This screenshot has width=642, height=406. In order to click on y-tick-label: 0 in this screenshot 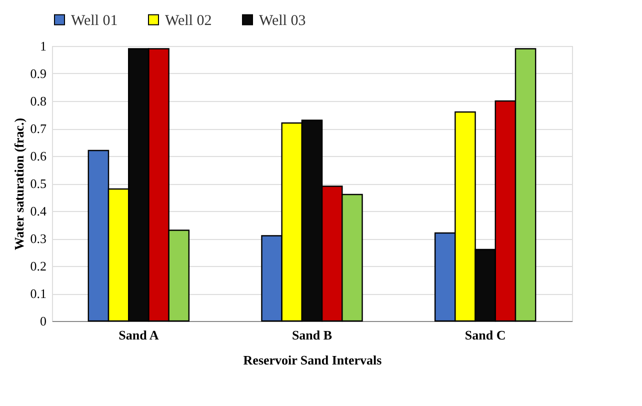, I will do `click(43, 321)`.